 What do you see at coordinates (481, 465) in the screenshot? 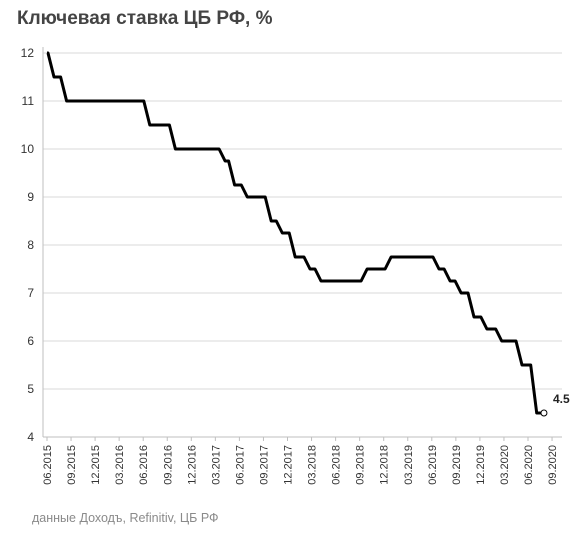
I see `x-tick-12.2019: 12.2019` at bounding box center [481, 465].